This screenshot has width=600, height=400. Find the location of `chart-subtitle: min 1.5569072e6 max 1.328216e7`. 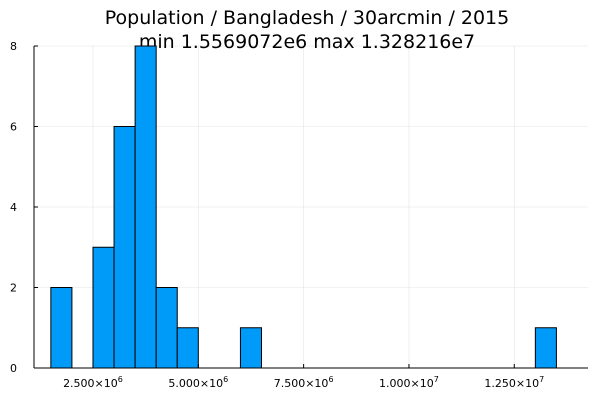

chart-subtitle: min 1.5569072e6 max 1.328216e7 is located at coordinates (307, 42).